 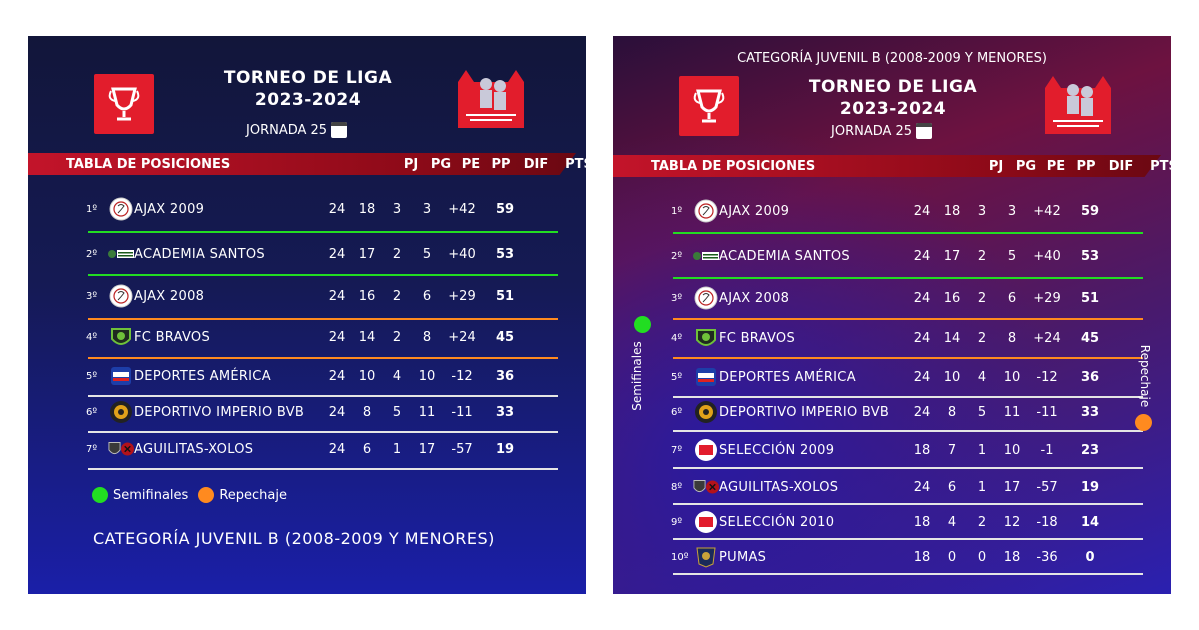 What do you see at coordinates (706, 487) in the screenshot?
I see `aguilitas-crest-icon` at bounding box center [706, 487].